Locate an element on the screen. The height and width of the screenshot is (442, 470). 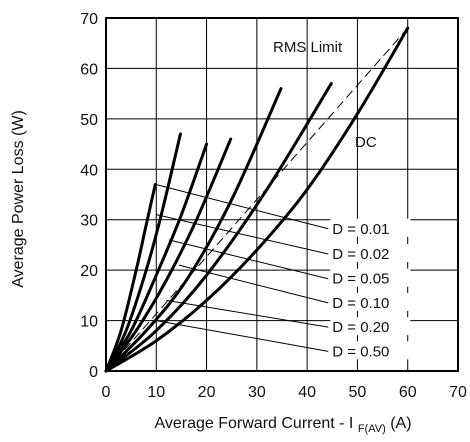
y-tick-label: 0 is located at coordinates (93, 372).